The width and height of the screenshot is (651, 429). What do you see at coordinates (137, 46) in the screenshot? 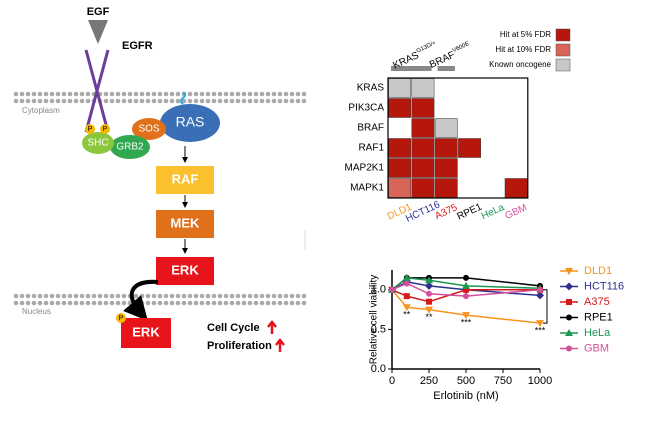
I see `egfr-label: EGFR` at bounding box center [137, 46].